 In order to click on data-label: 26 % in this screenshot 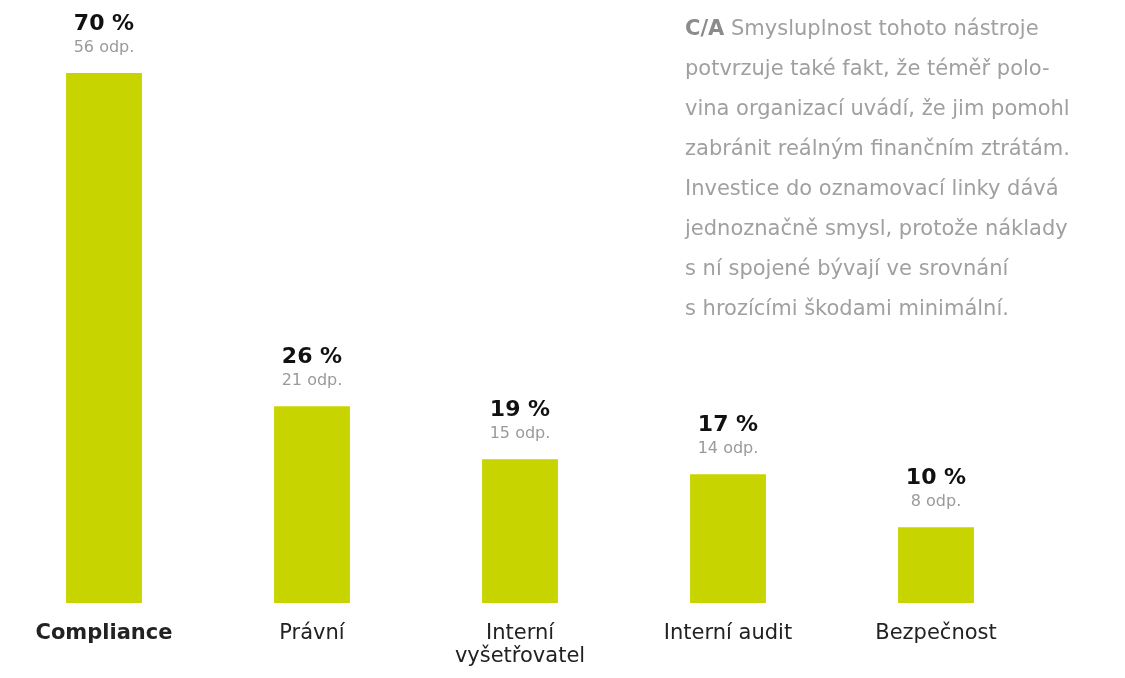, I will do `click(312, 356)`.